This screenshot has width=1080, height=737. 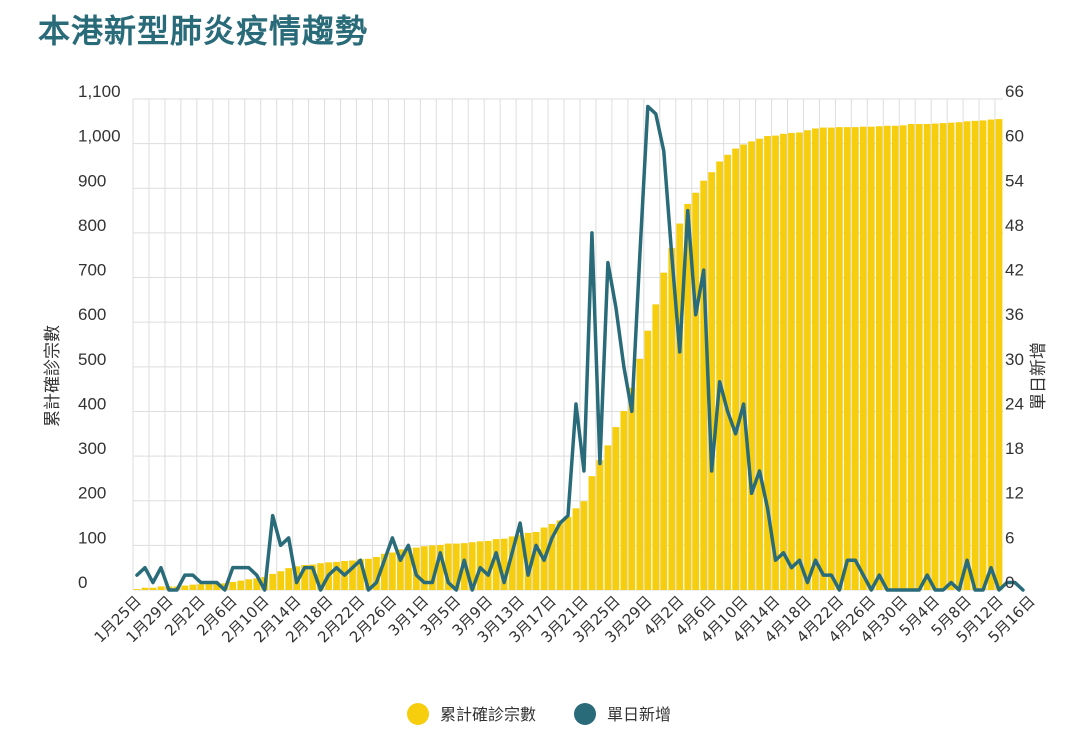 I want to click on legend: 累計確診宗數 單日新增, so click(x=539, y=714).